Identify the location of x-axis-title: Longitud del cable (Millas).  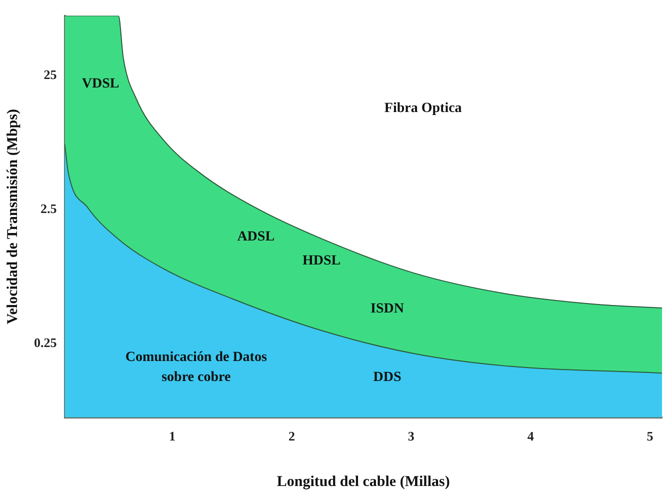
(363, 482).